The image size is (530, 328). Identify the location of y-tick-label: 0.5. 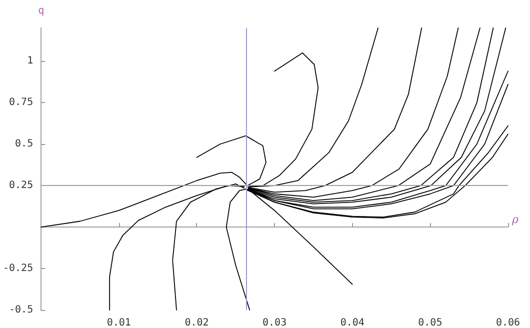
(24, 144).